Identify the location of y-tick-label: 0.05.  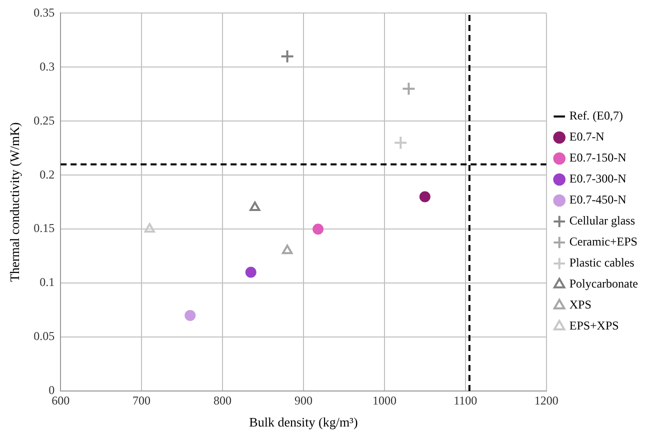
(44, 336).